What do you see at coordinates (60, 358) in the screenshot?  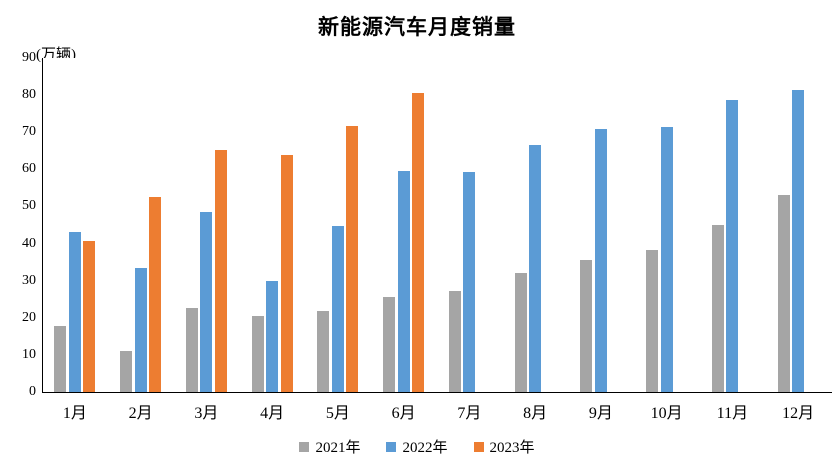 I see `bar-2021年-1月` at bounding box center [60, 358].